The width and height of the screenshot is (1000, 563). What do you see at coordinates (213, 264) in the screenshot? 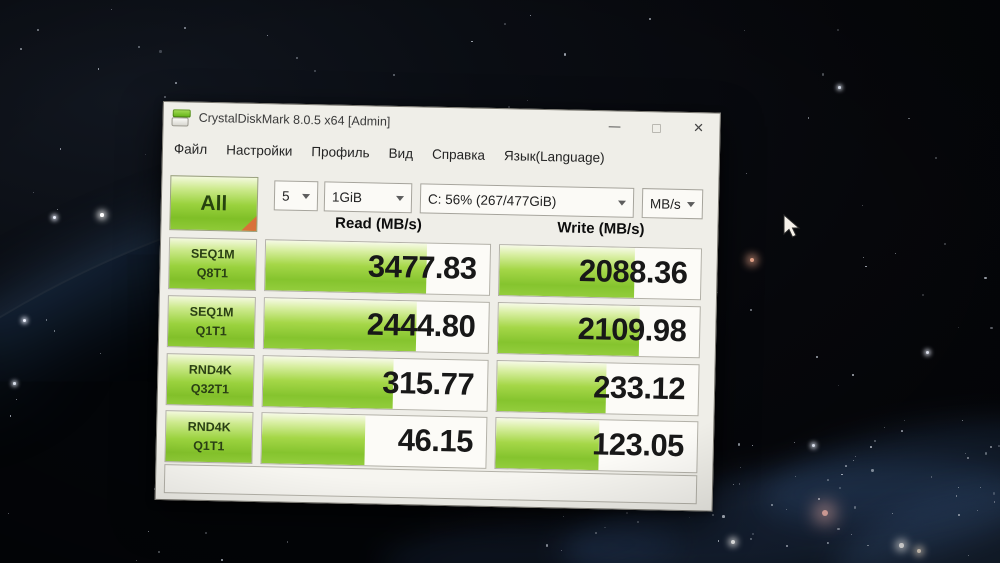
I see `test-label: SEQ1M Q8T1` at bounding box center [213, 264].